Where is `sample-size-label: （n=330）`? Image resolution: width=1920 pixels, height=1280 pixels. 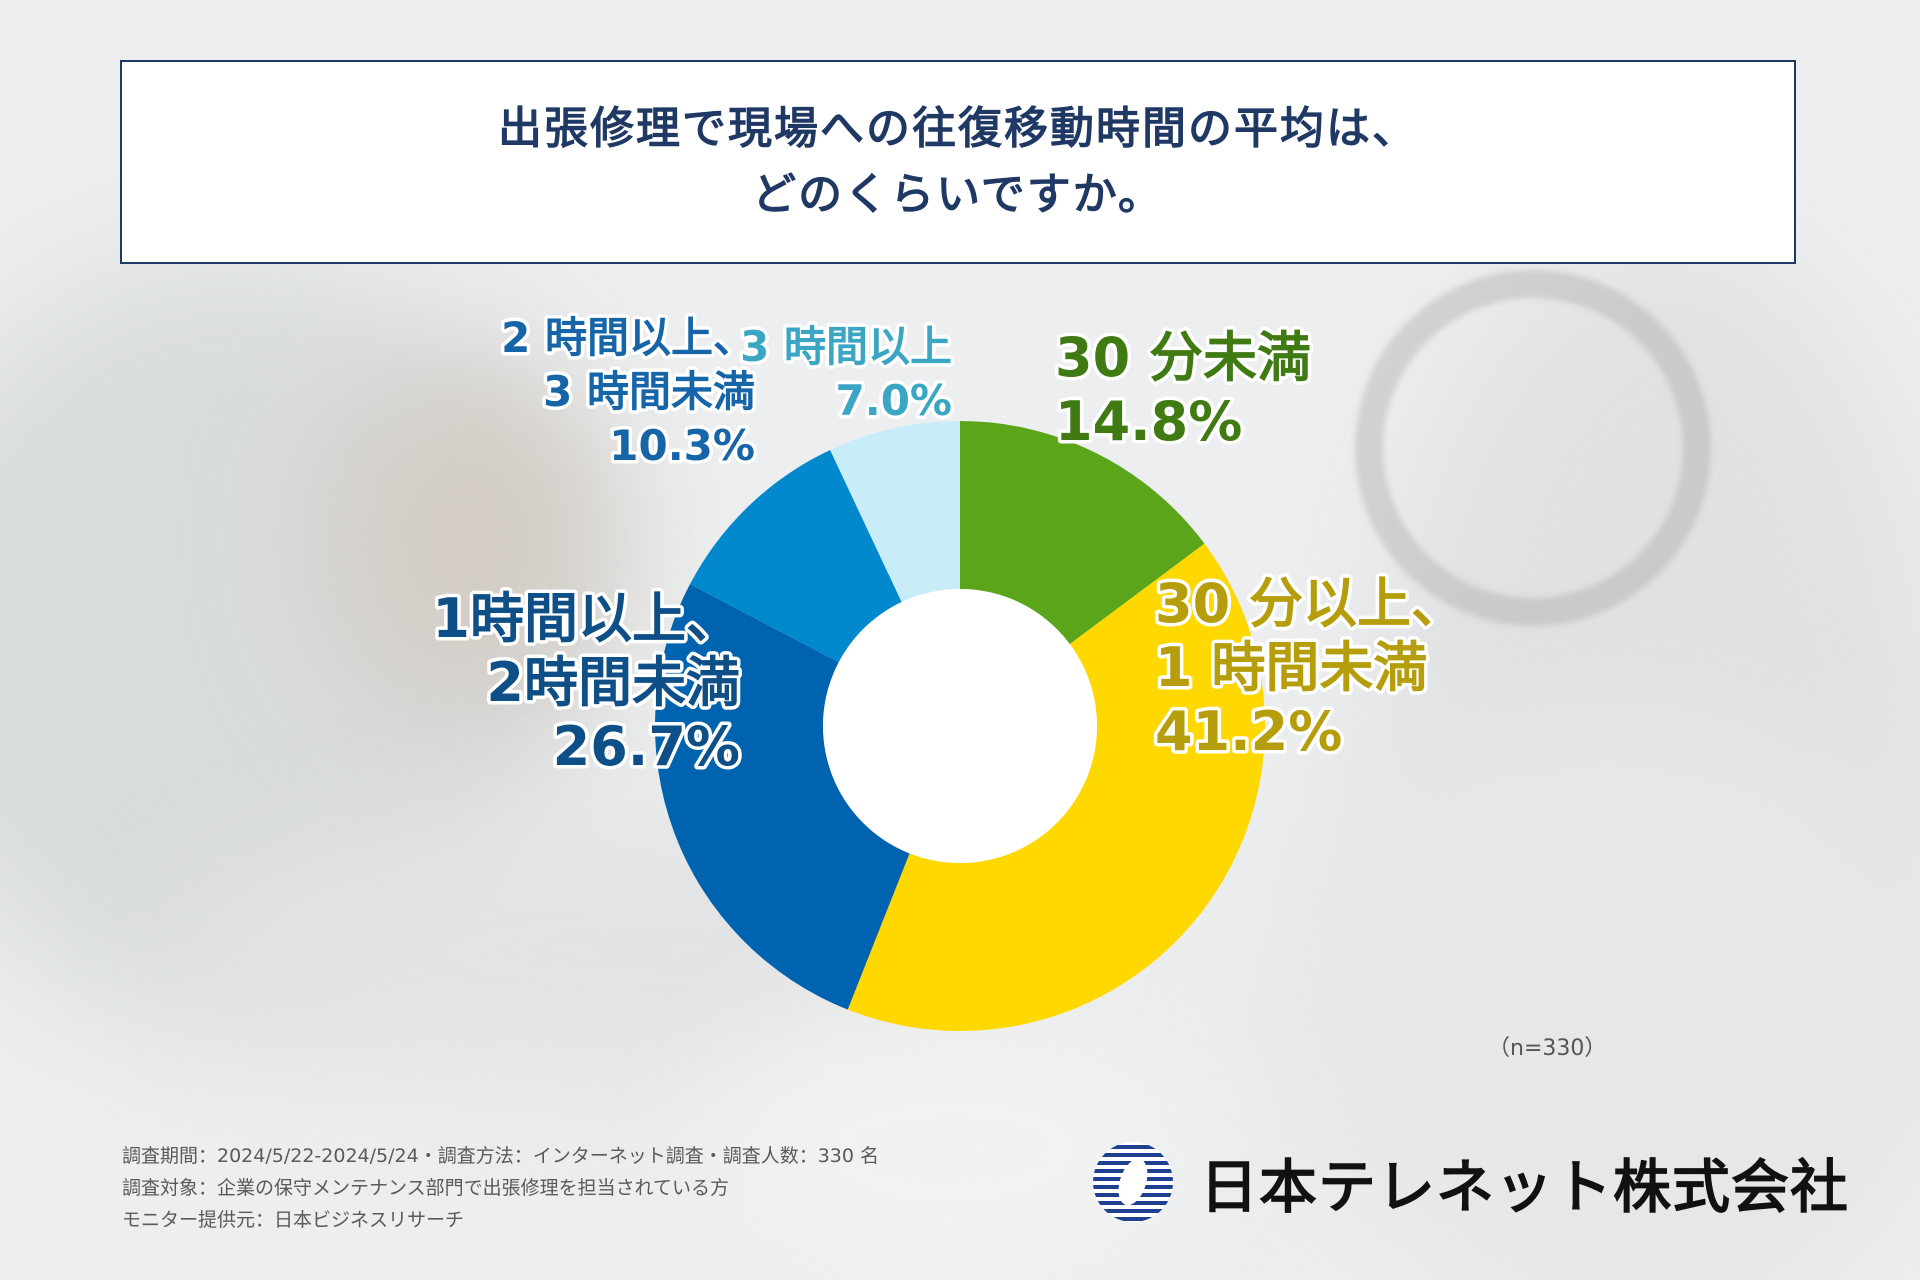
sample-size-label: （n=330） is located at coordinates (1547, 1048).